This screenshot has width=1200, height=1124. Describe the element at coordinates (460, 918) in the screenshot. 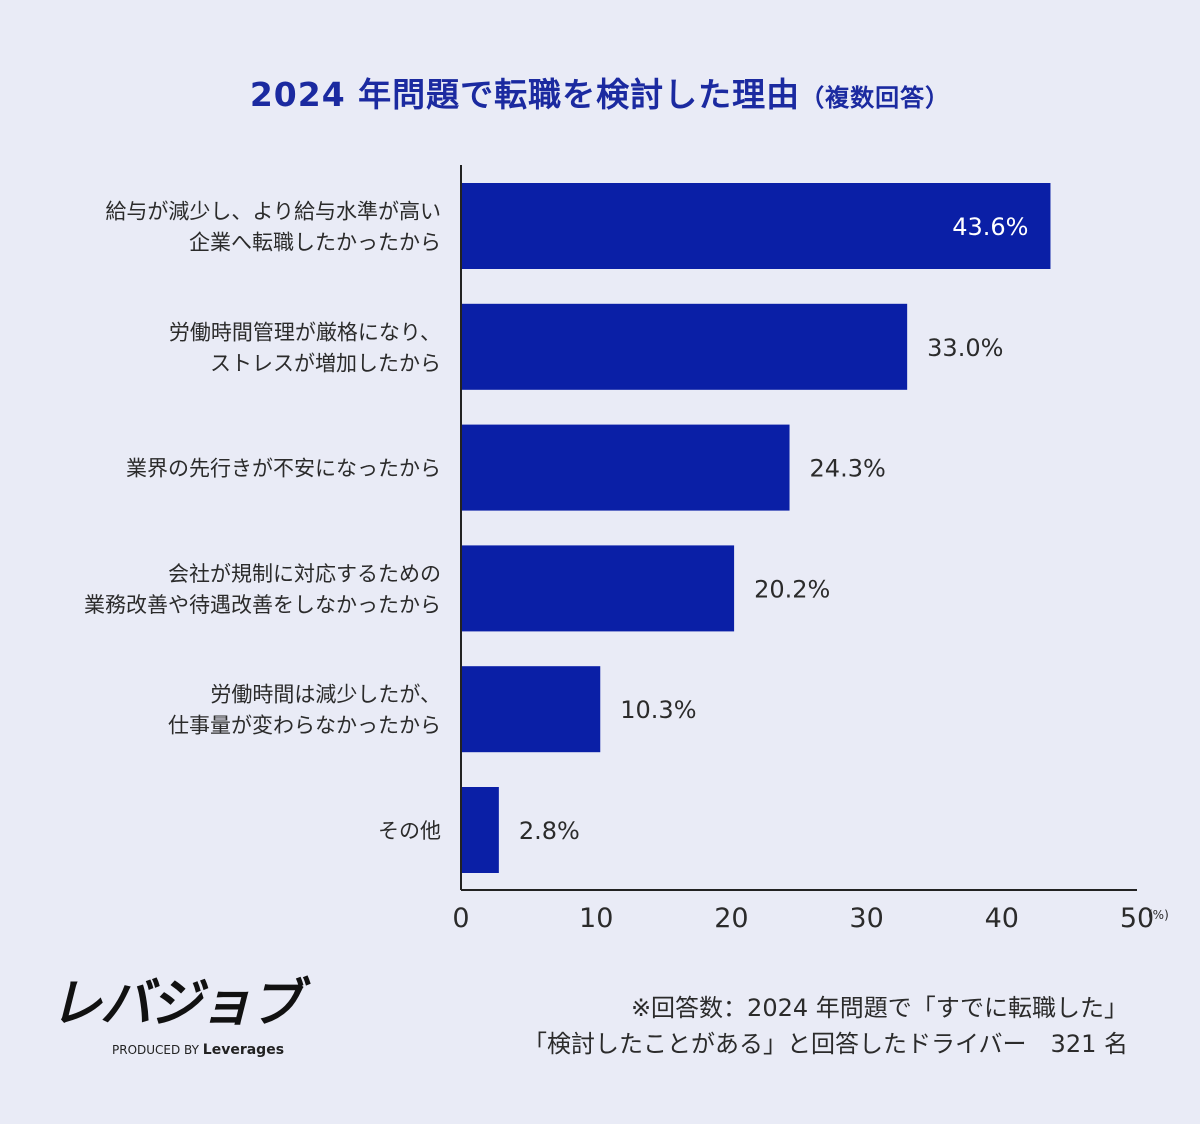

I see `x-tick-label: 0` at that location.